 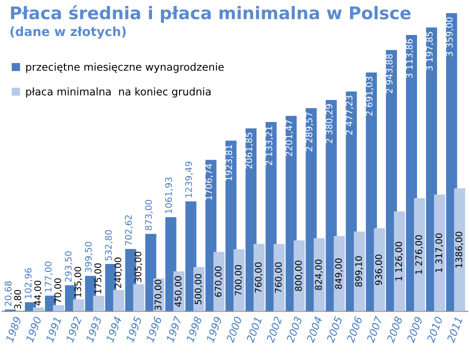 I want to click on data-label: 305,00, so click(x=138, y=267).